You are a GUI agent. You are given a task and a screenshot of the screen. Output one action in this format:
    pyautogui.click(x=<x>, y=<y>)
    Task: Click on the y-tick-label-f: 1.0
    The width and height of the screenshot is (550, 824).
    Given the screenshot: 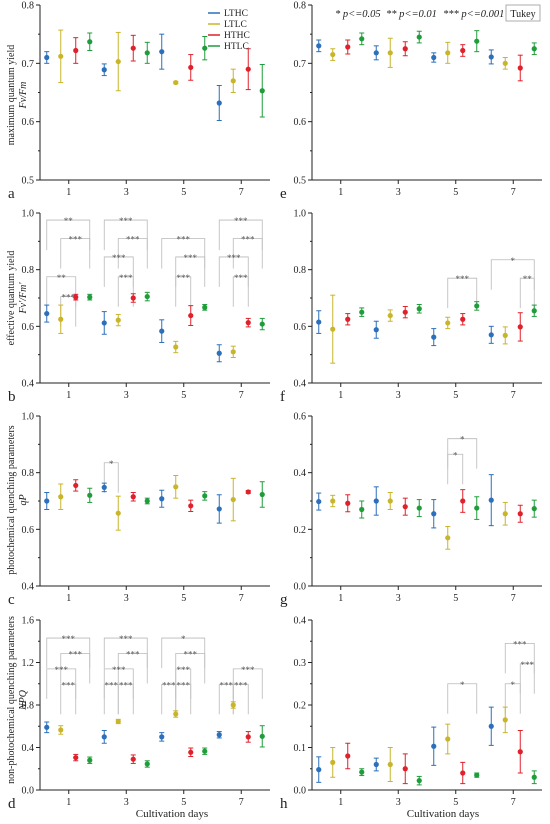 What is the action you would take?
    pyautogui.click(x=300, y=214)
    